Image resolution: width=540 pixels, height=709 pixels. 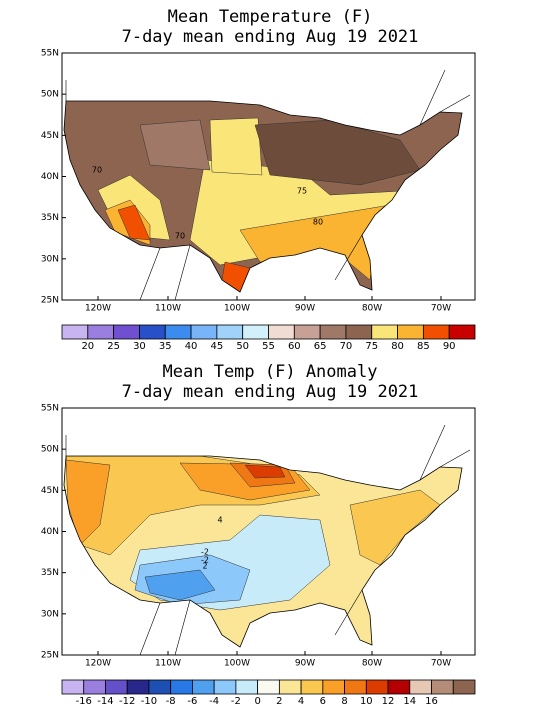 What do you see at coordinates (397, 346) in the screenshot?
I see `colorbar-label: 80` at bounding box center [397, 346].